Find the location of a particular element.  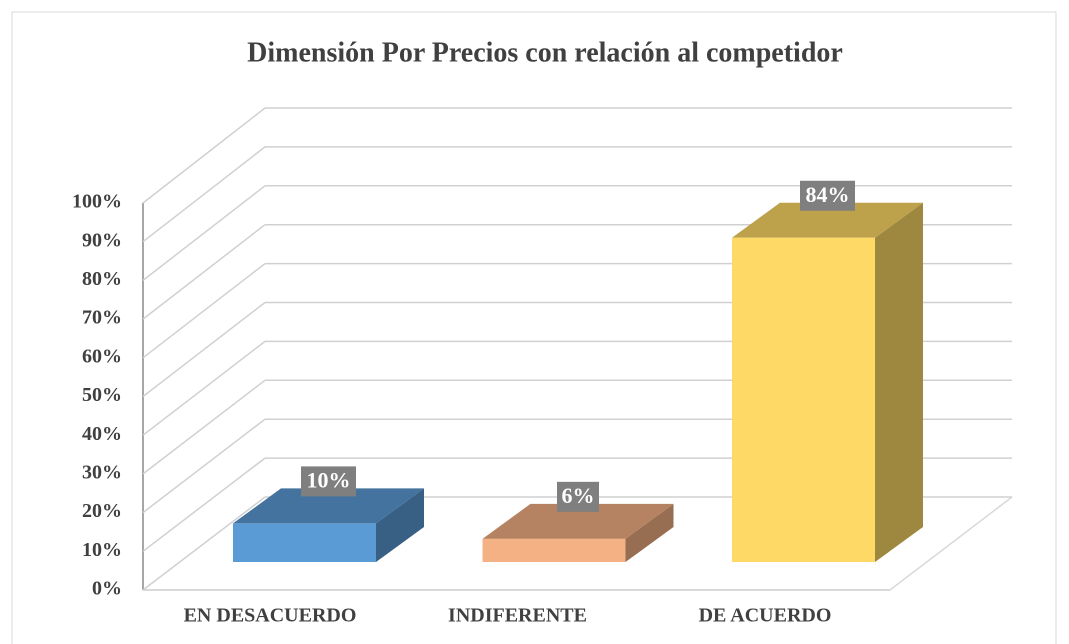

value-label: 10% is located at coordinates (329, 479).